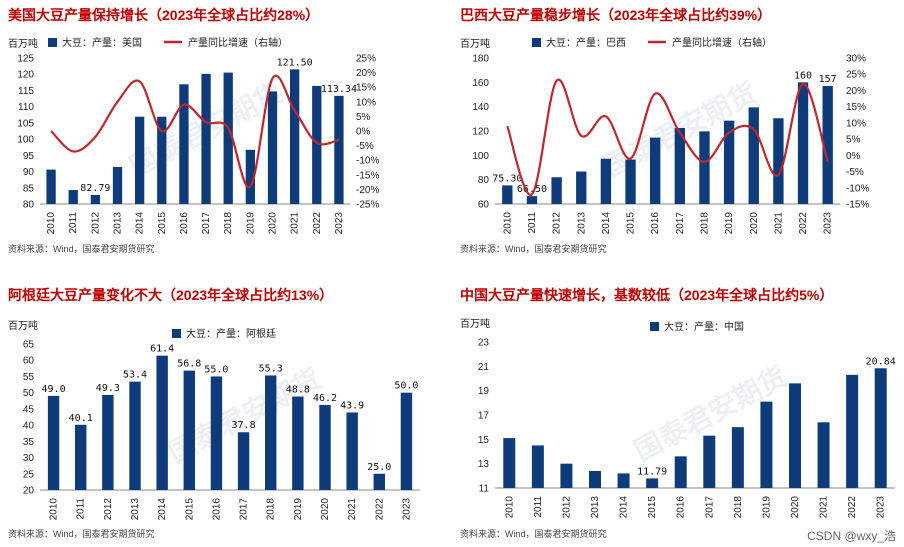 The height and width of the screenshot is (547, 904). What do you see at coordinates (244, 425) in the screenshot?
I see `data-label: 37.8` at bounding box center [244, 425].